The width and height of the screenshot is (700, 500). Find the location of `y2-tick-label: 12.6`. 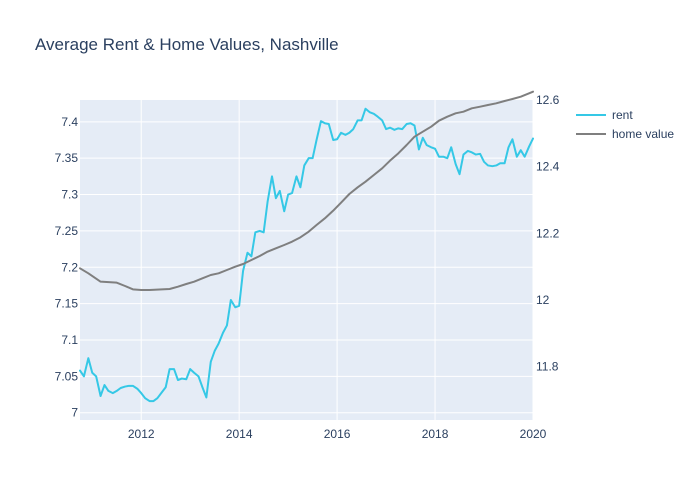

y2-tick-label: 12.6 is located at coordinates (548, 100).